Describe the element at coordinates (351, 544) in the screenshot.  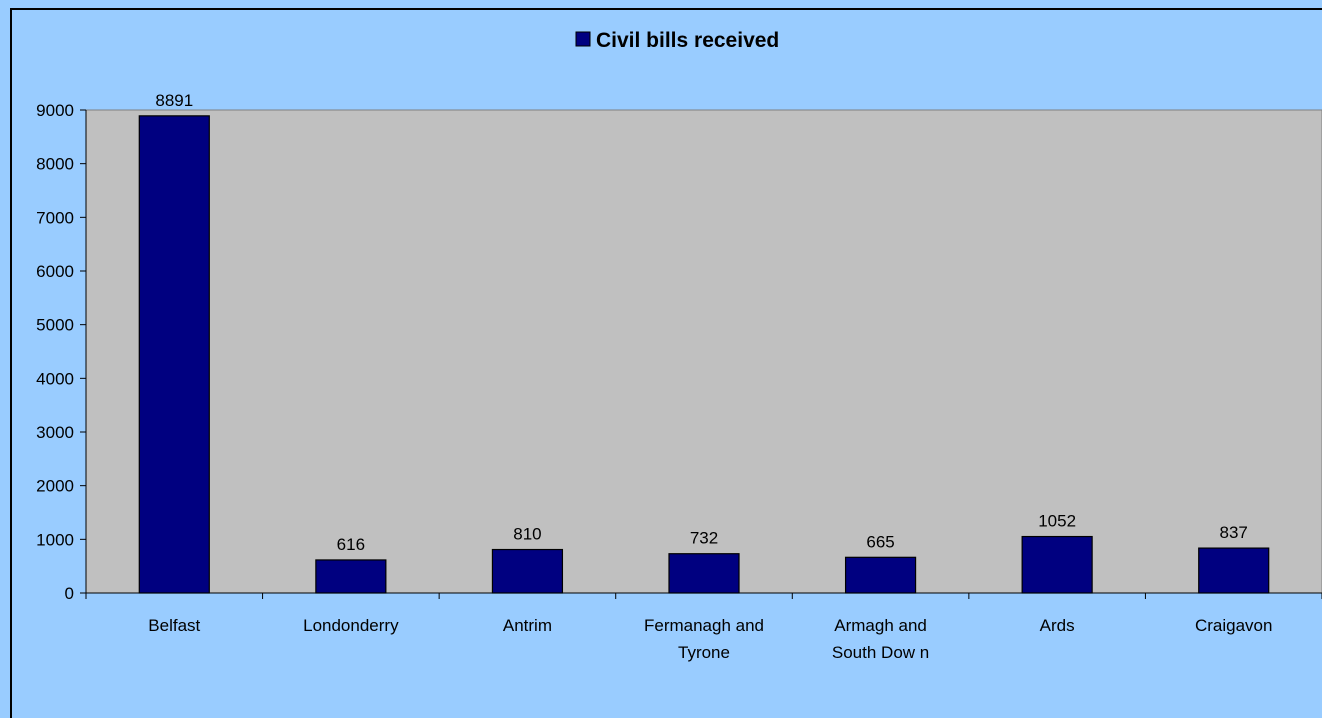
I see `data-label: 616` at that location.